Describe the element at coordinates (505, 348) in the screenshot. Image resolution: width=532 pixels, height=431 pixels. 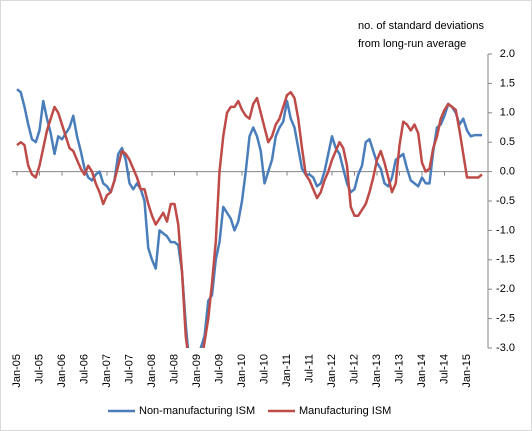
I see `y-tick-label: -3.0` at that location.